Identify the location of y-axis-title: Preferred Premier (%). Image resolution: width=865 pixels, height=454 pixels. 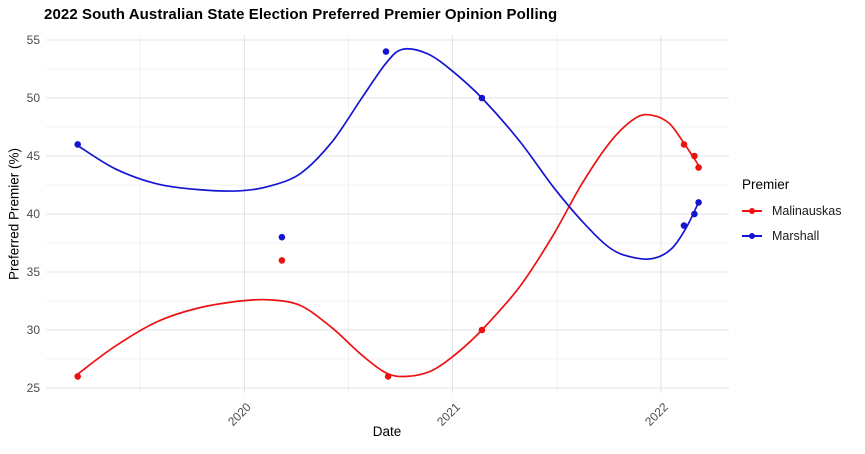
(14, 214).